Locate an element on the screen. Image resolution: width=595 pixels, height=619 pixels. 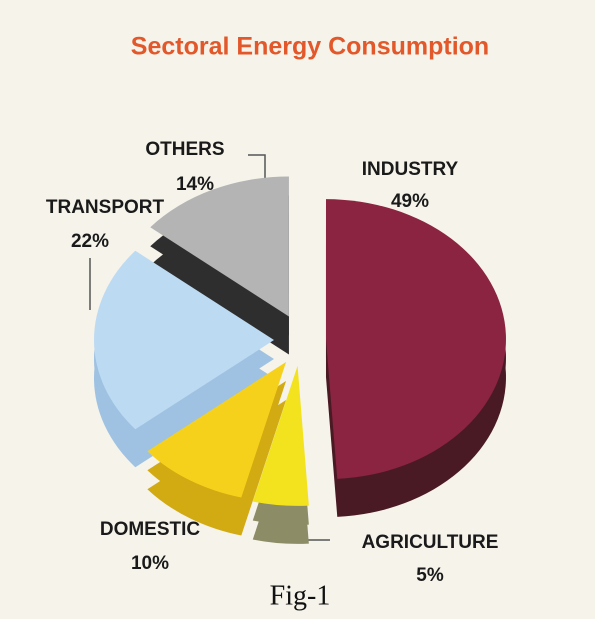
value-label: 22% is located at coordinates (90, 241).